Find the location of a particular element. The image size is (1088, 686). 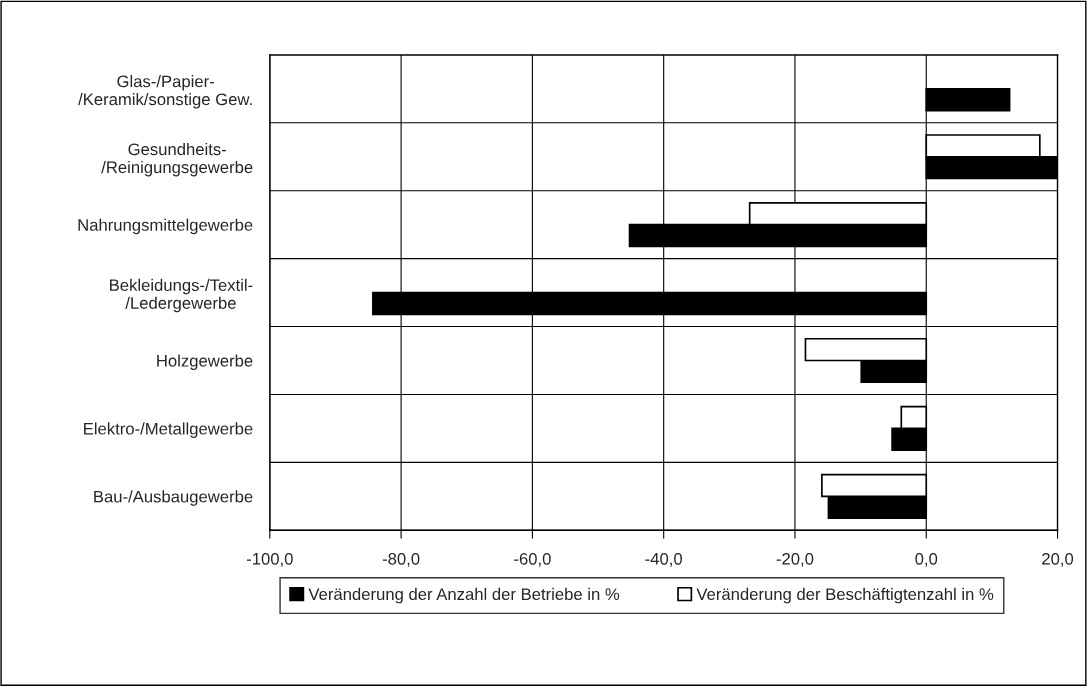

legend-label: Veränderung der Anzahl der Betriebe in % is located at coordinates (464, 595).